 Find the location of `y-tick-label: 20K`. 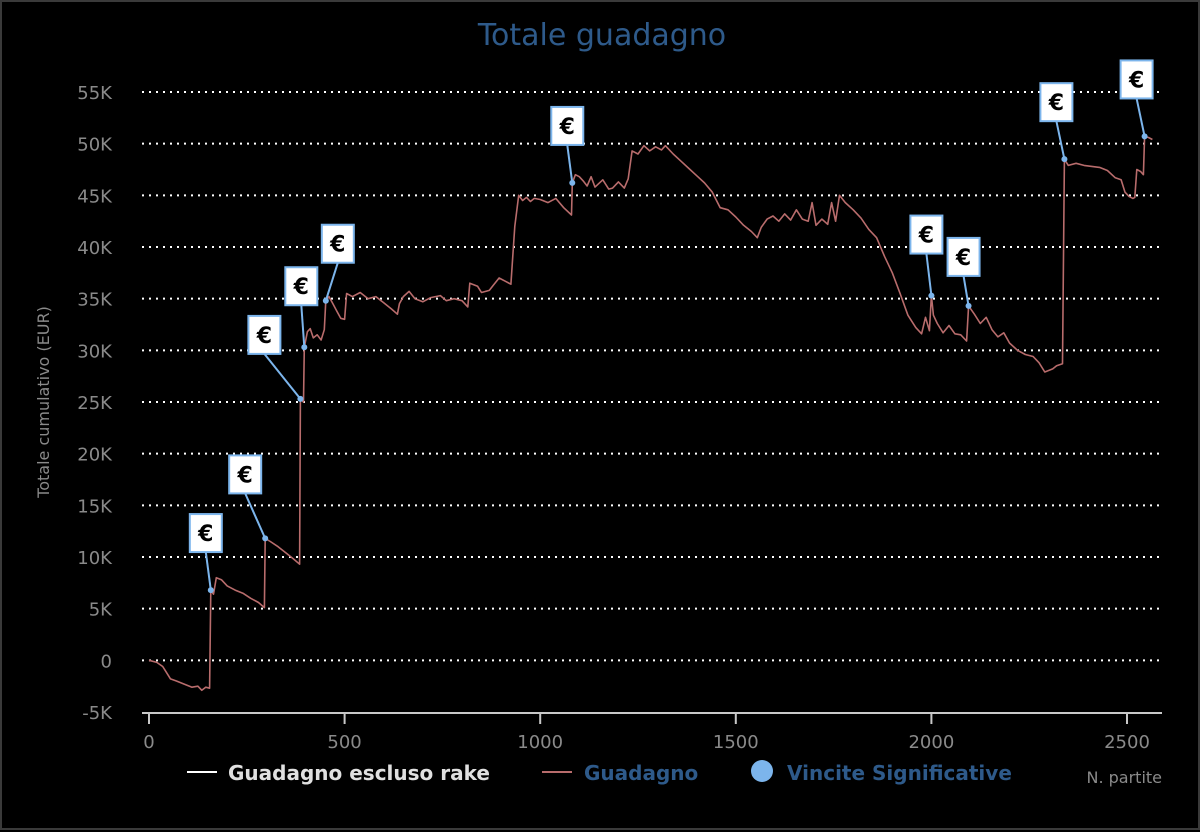

y-tick-label: 20K is located at coordinates (95, 455).